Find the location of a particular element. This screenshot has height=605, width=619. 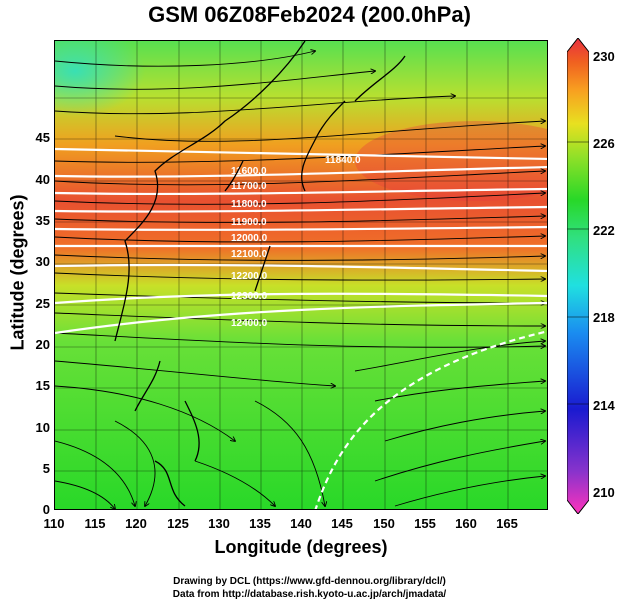

contour-label: 12200.0 is located at coordinates (249, 276).